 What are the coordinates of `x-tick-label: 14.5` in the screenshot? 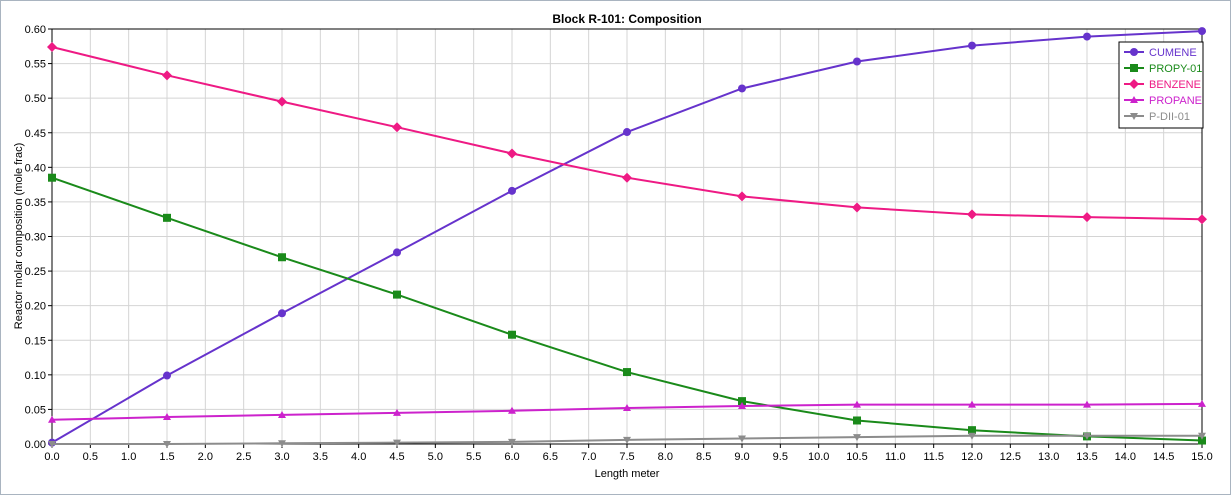 It's located at (1163, 457).